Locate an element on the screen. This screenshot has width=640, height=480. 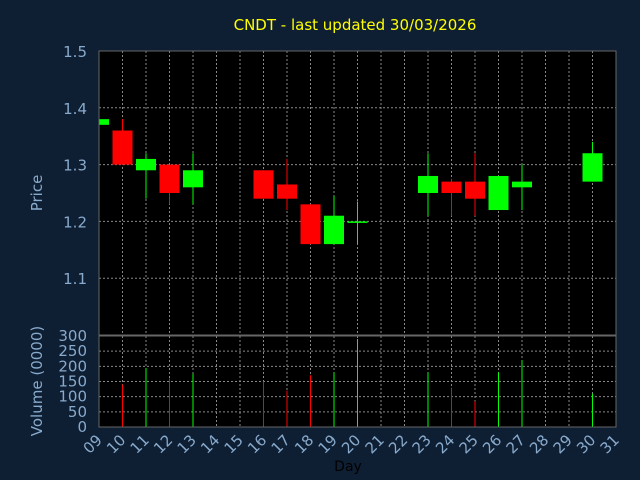
price-tick-label: 1.5 is located at coordinates (75, 52).